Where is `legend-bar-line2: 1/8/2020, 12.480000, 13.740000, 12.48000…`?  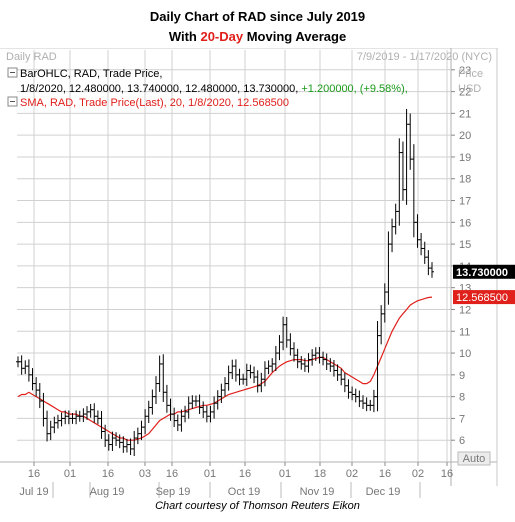
legend-bar-line2: 1/8/2020, 12.480000, 13.740000, 12.48000… is located at coordinates (214, 89).